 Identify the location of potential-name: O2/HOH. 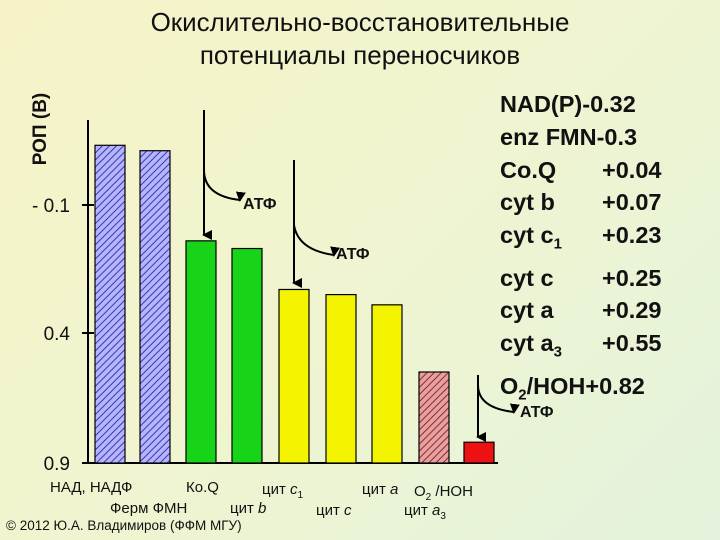
(543, 388).